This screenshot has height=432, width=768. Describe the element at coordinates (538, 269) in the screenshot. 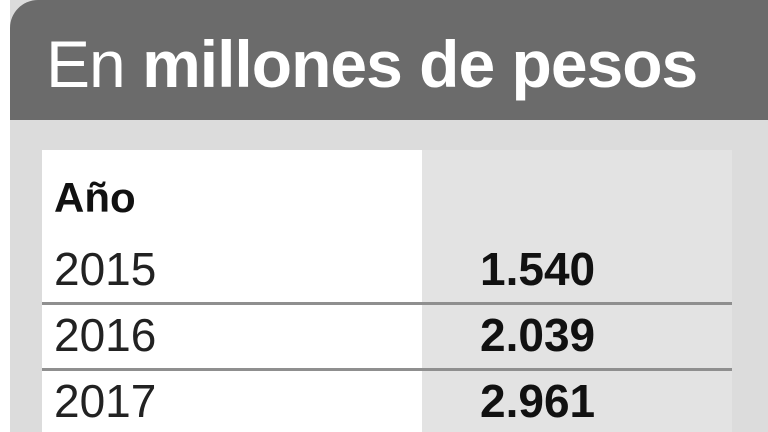

I see `row-value: 1.540` at that location.